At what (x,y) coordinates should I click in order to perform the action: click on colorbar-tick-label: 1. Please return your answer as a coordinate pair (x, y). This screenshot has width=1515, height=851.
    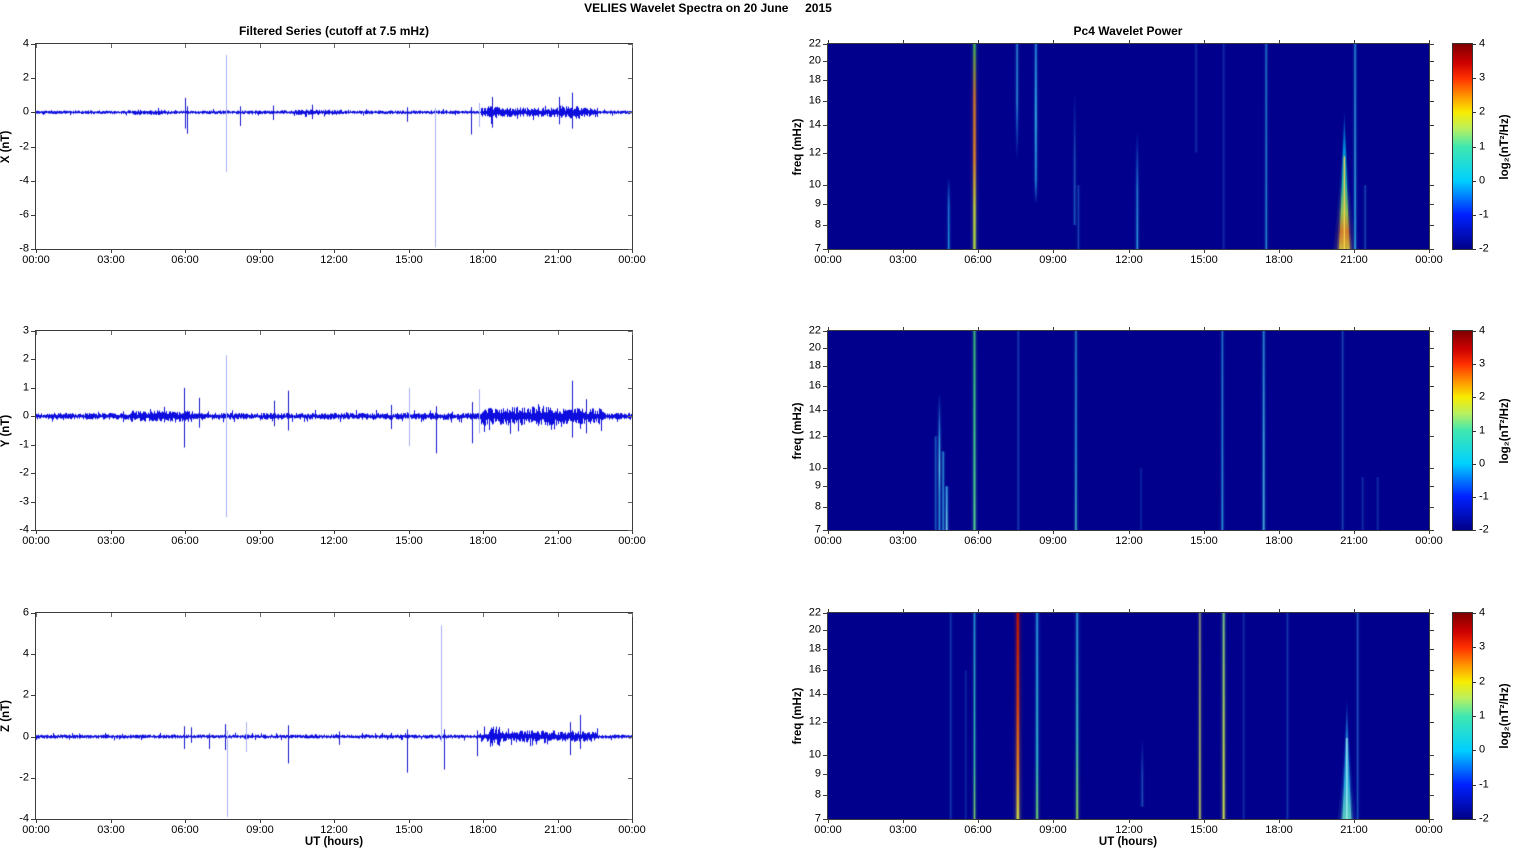
    Looking at the image, I should click on (1482, 146).